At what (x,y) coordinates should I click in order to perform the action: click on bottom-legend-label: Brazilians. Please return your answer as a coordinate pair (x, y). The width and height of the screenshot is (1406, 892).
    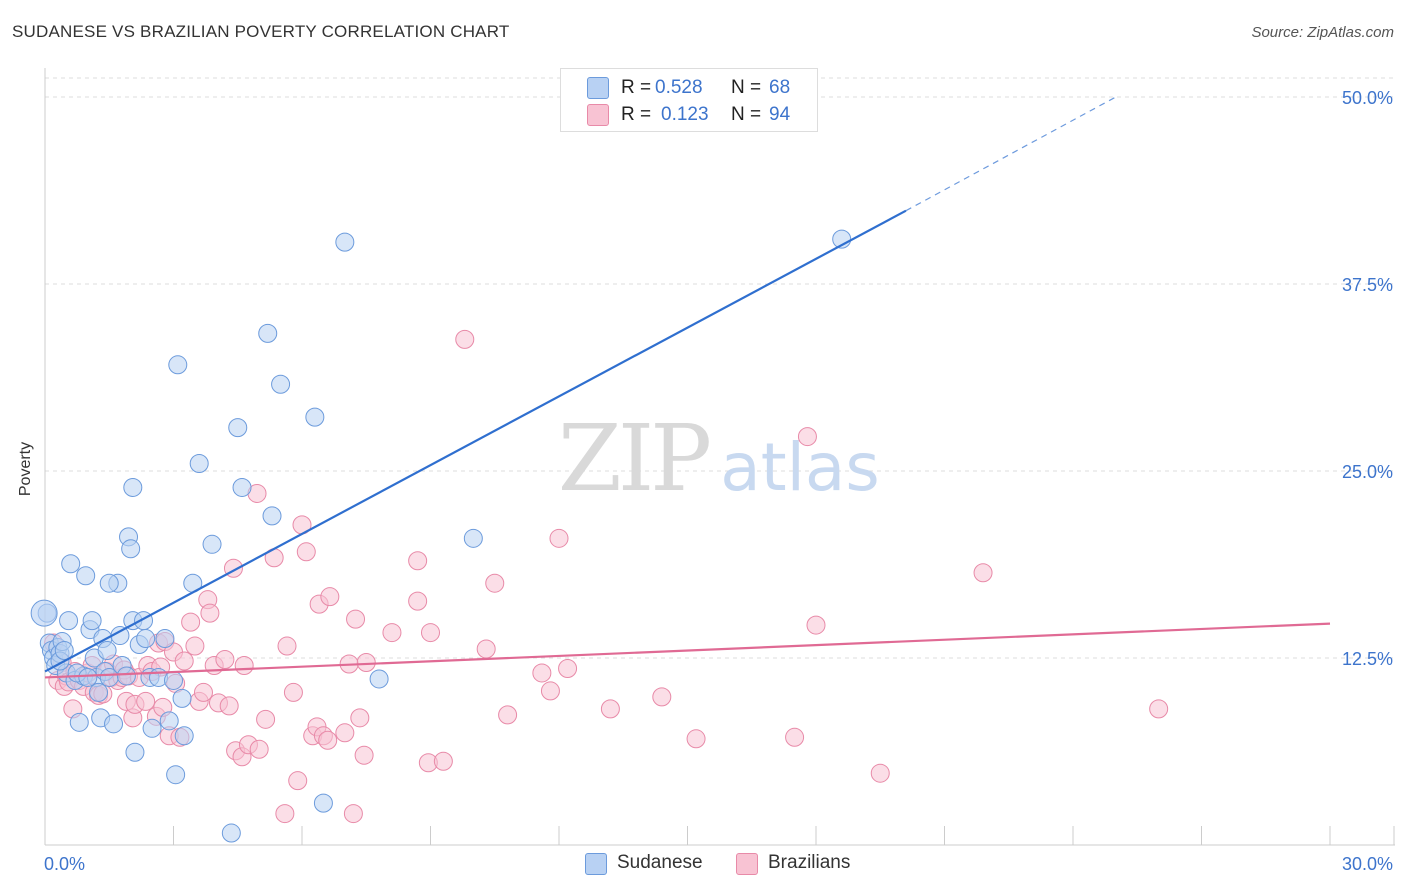
    Looking at the image, I should click on (809, 862).